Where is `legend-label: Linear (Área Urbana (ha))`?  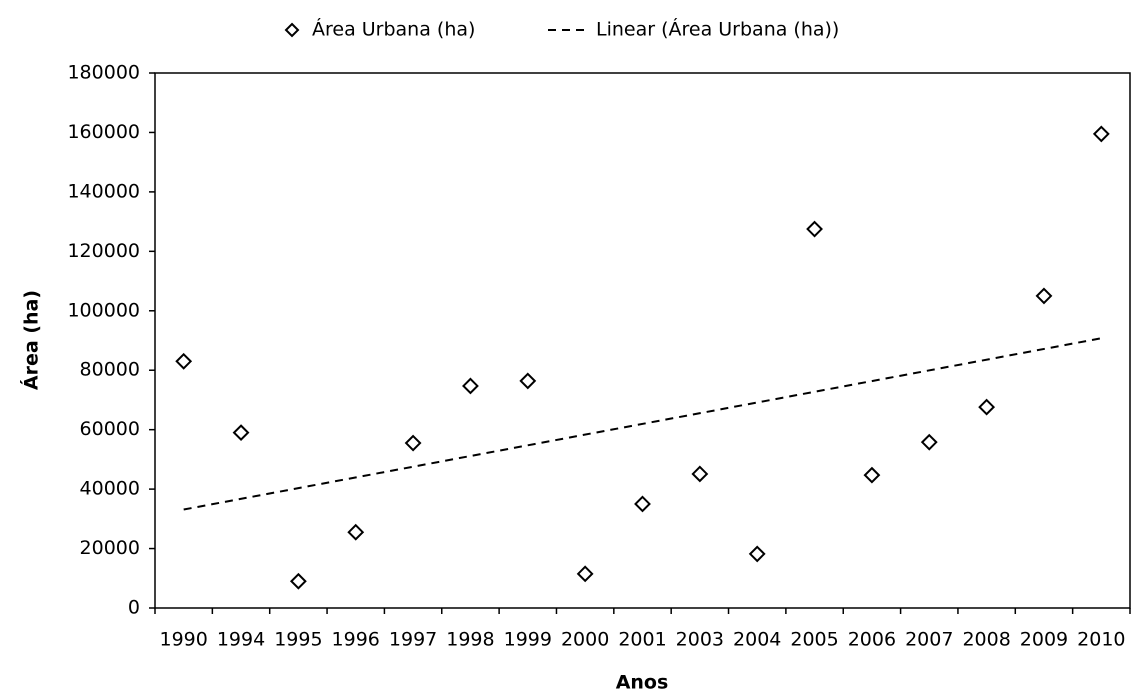
legend-label: Linear (Área Urbana (ha)) is located at coordinates (717, 29).